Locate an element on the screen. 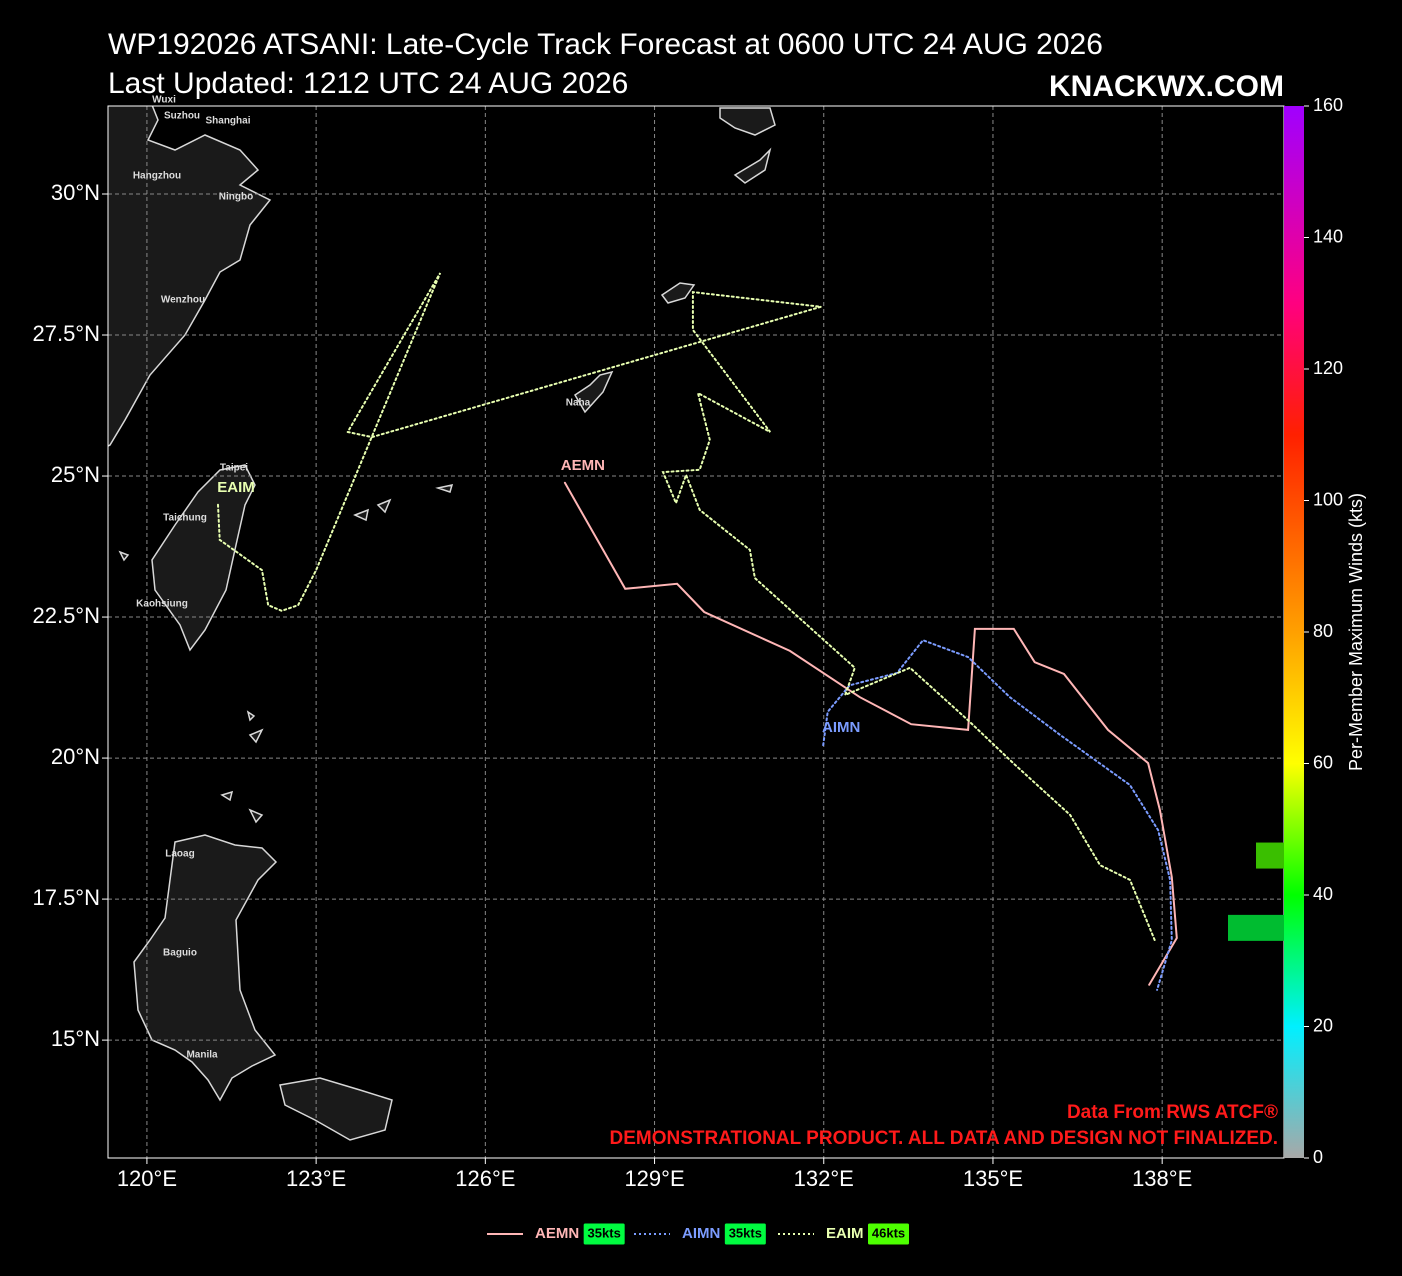 The width and height of the screenshot is (1402, 1276). colorbar-tick-label: 40 is located at coordinates (1323, 894).